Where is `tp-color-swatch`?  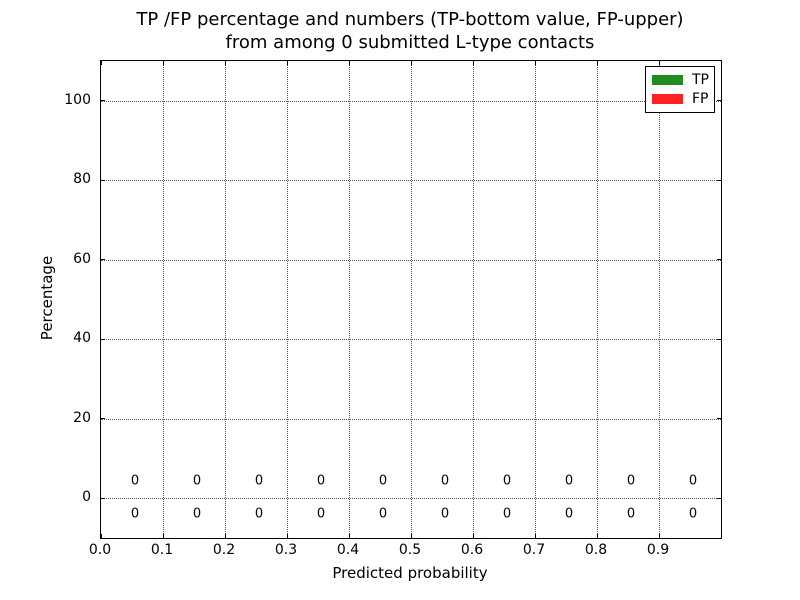
tp-color-swatch is located at coordinates (667, 80).